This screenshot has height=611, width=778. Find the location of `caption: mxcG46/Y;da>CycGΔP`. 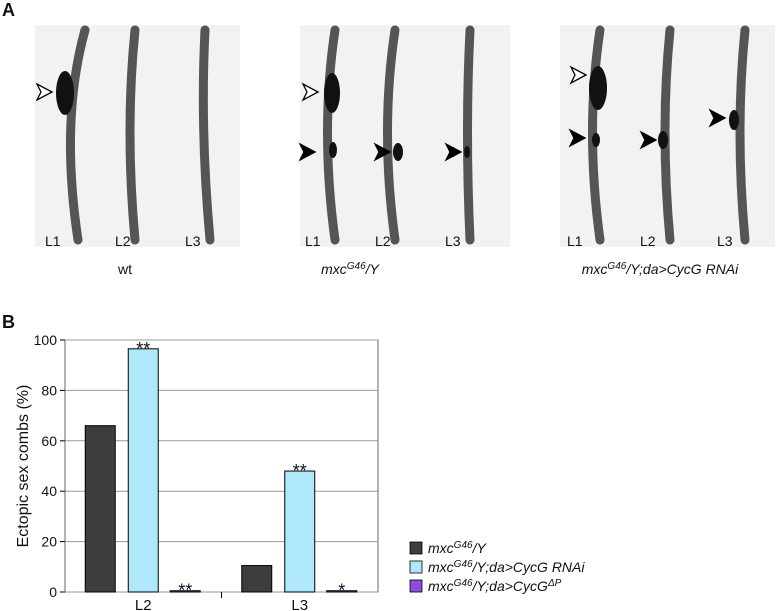

caption: mxcG46/Y;da>CycGΔP is located at coordinates (495, 586).